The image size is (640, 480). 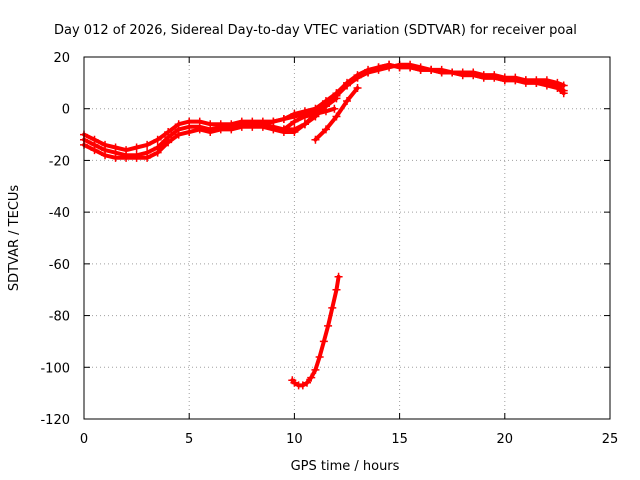 What do you see at coordinates (399, 439) in the screenshot?
I see `x-tick-label: 15` at bounding box center [399, 439].